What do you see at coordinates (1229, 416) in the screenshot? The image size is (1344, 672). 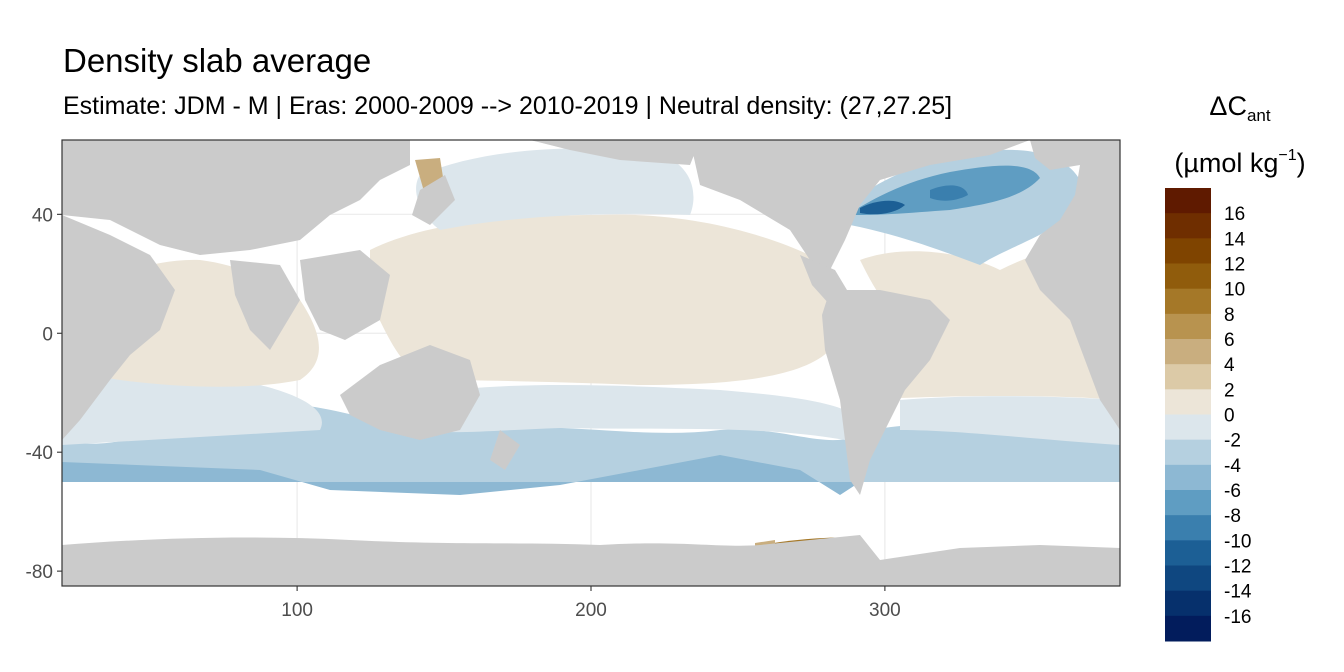 I see `legend-label: 0` at bounding box center [1229, 416].